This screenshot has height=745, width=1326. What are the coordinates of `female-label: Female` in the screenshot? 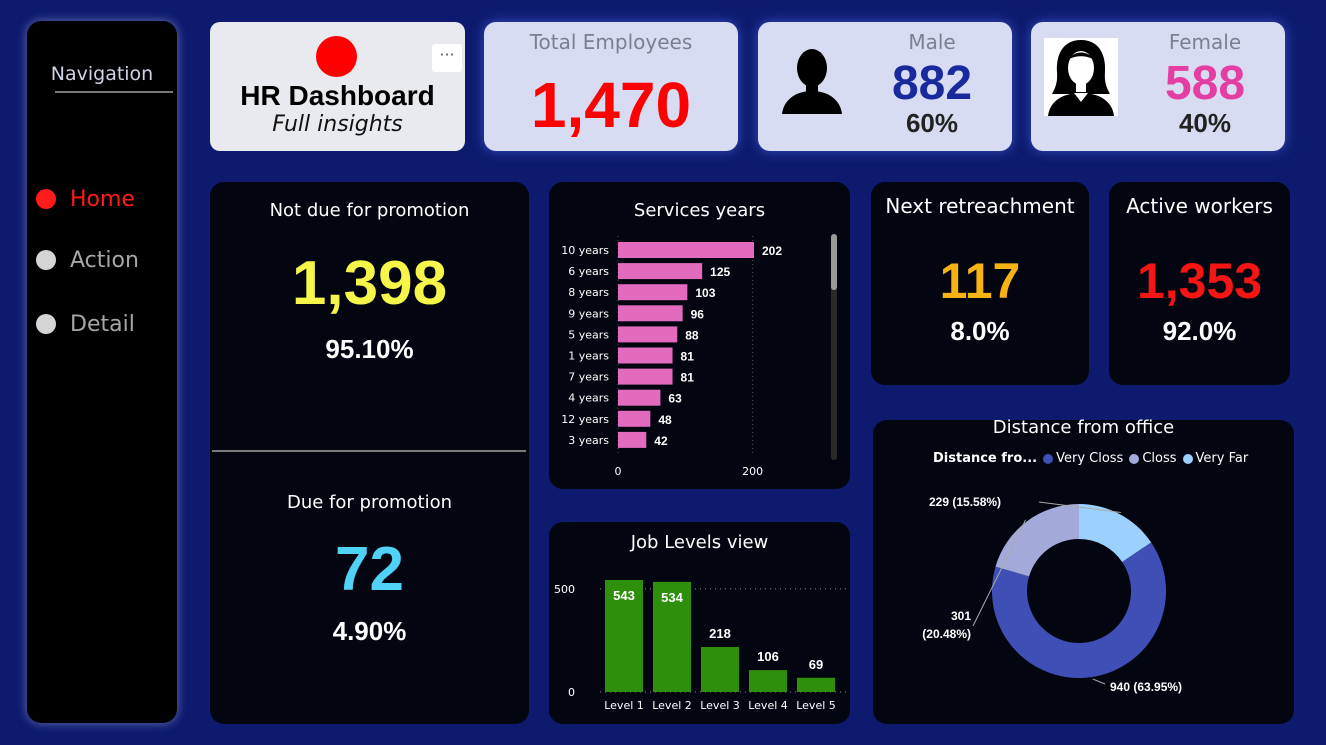 It's located at (1205, 42).